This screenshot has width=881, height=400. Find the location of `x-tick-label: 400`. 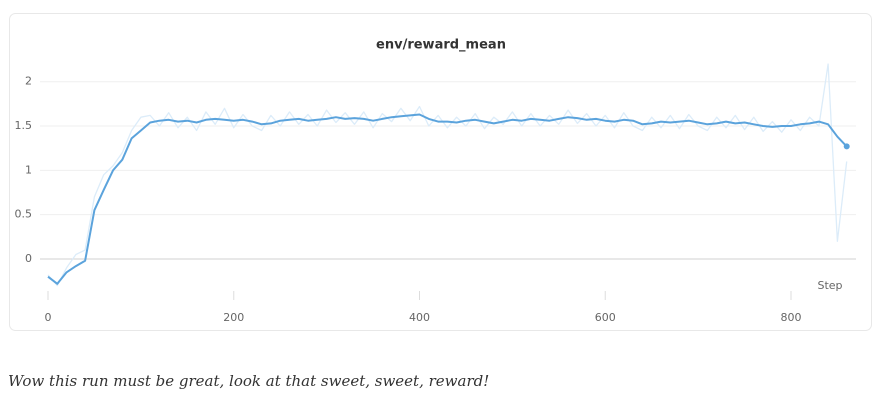

x-tick-label: 400 is located at coordinates (419, 317).